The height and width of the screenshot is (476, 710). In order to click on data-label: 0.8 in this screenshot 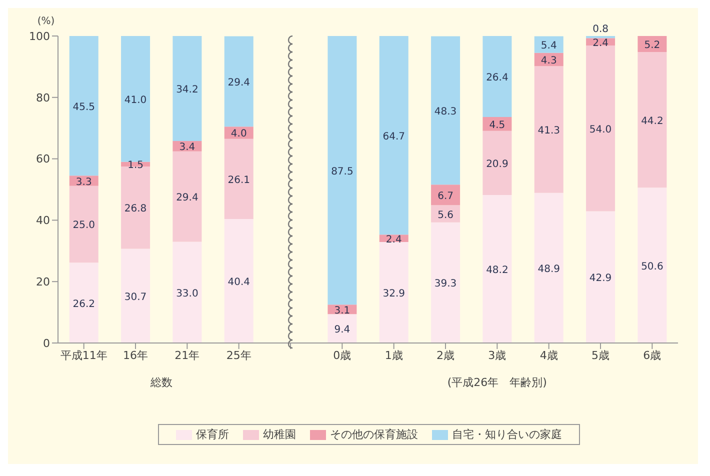, I will do `click(600, 29)`.